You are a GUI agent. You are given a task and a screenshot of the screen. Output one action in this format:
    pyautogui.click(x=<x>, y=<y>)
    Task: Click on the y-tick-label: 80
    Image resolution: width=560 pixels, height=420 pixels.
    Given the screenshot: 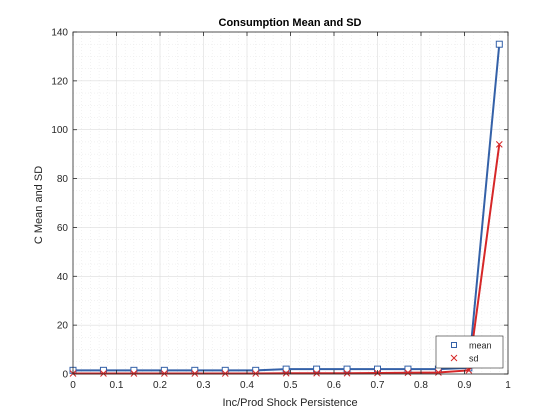 What is the action you would take?
    pyautogui.click(x=63, y=179)
    